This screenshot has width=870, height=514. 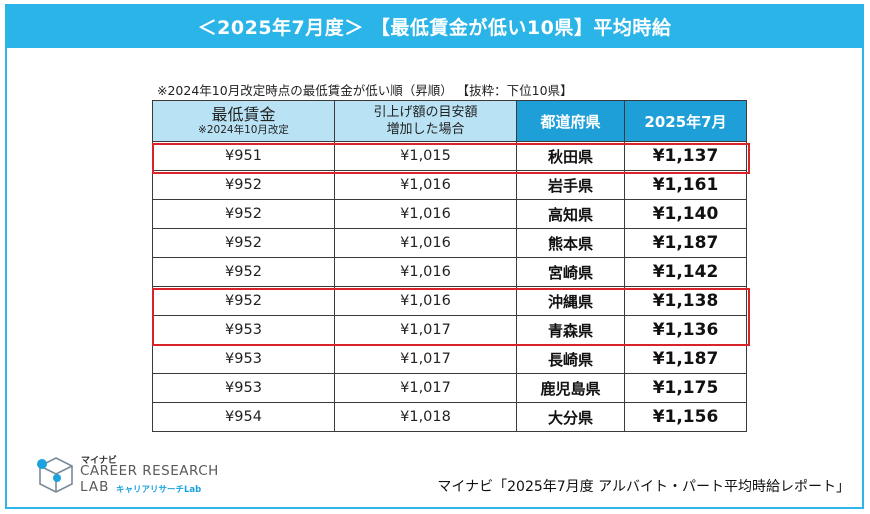 What do you see at coordinates (243, 156) in the screenshot?
I see `cell-min-wage: ¥951` at bounding box center [243, 156].